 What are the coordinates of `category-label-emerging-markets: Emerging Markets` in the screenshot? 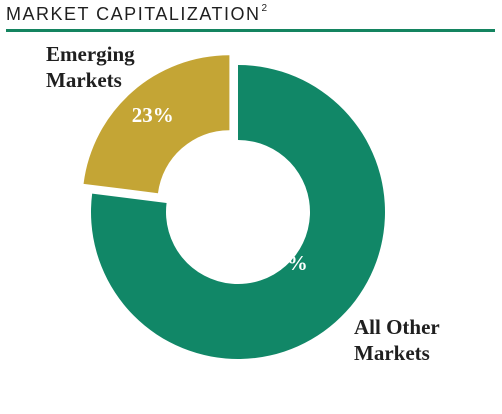 It's located at (90, 67).